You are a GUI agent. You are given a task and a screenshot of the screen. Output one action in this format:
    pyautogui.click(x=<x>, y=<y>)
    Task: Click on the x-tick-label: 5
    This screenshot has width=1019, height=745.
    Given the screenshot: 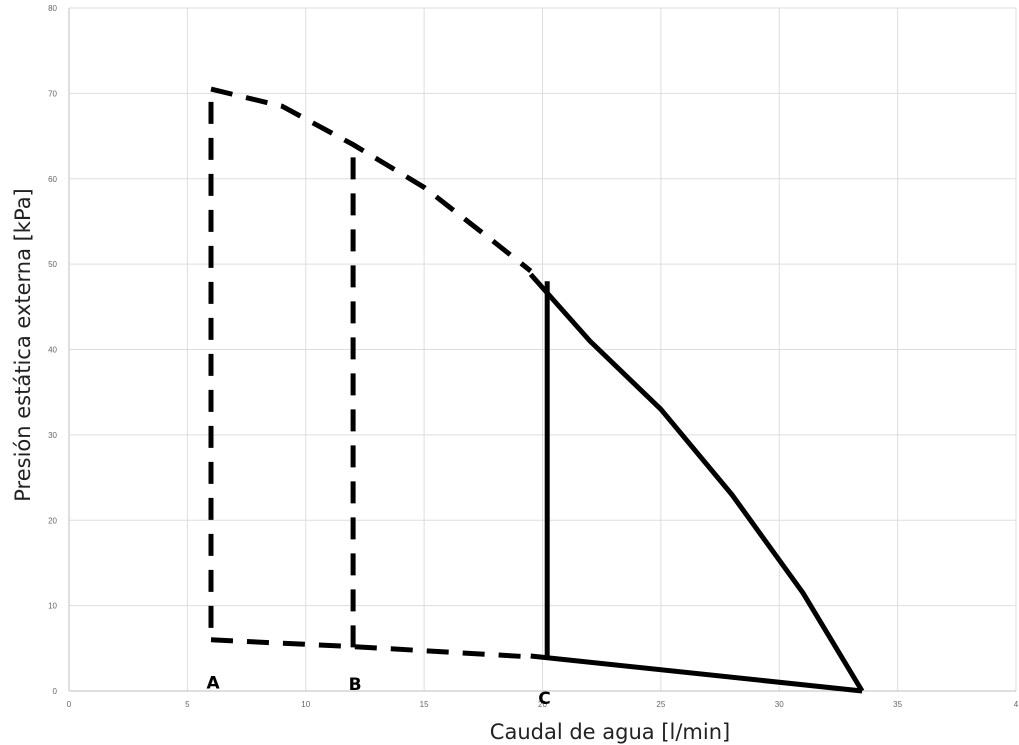 What is the action you would take?
    pyautogui.click(x=187, y=704)
    